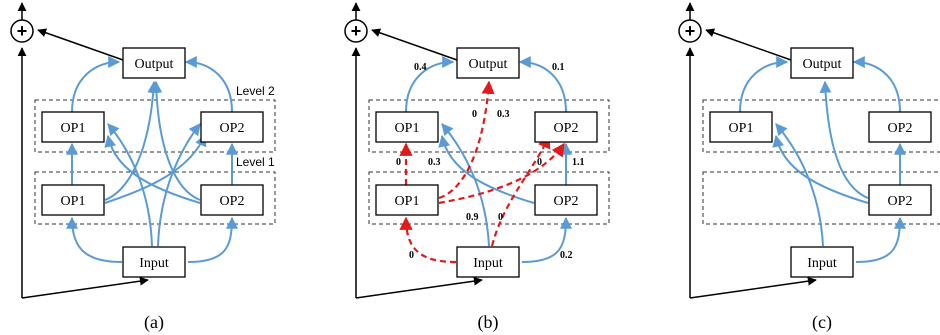  What do you see at coordinates (558, 67) in the screenshot?
I see `weight-label: 0.1` at bounding box center [558, 67].